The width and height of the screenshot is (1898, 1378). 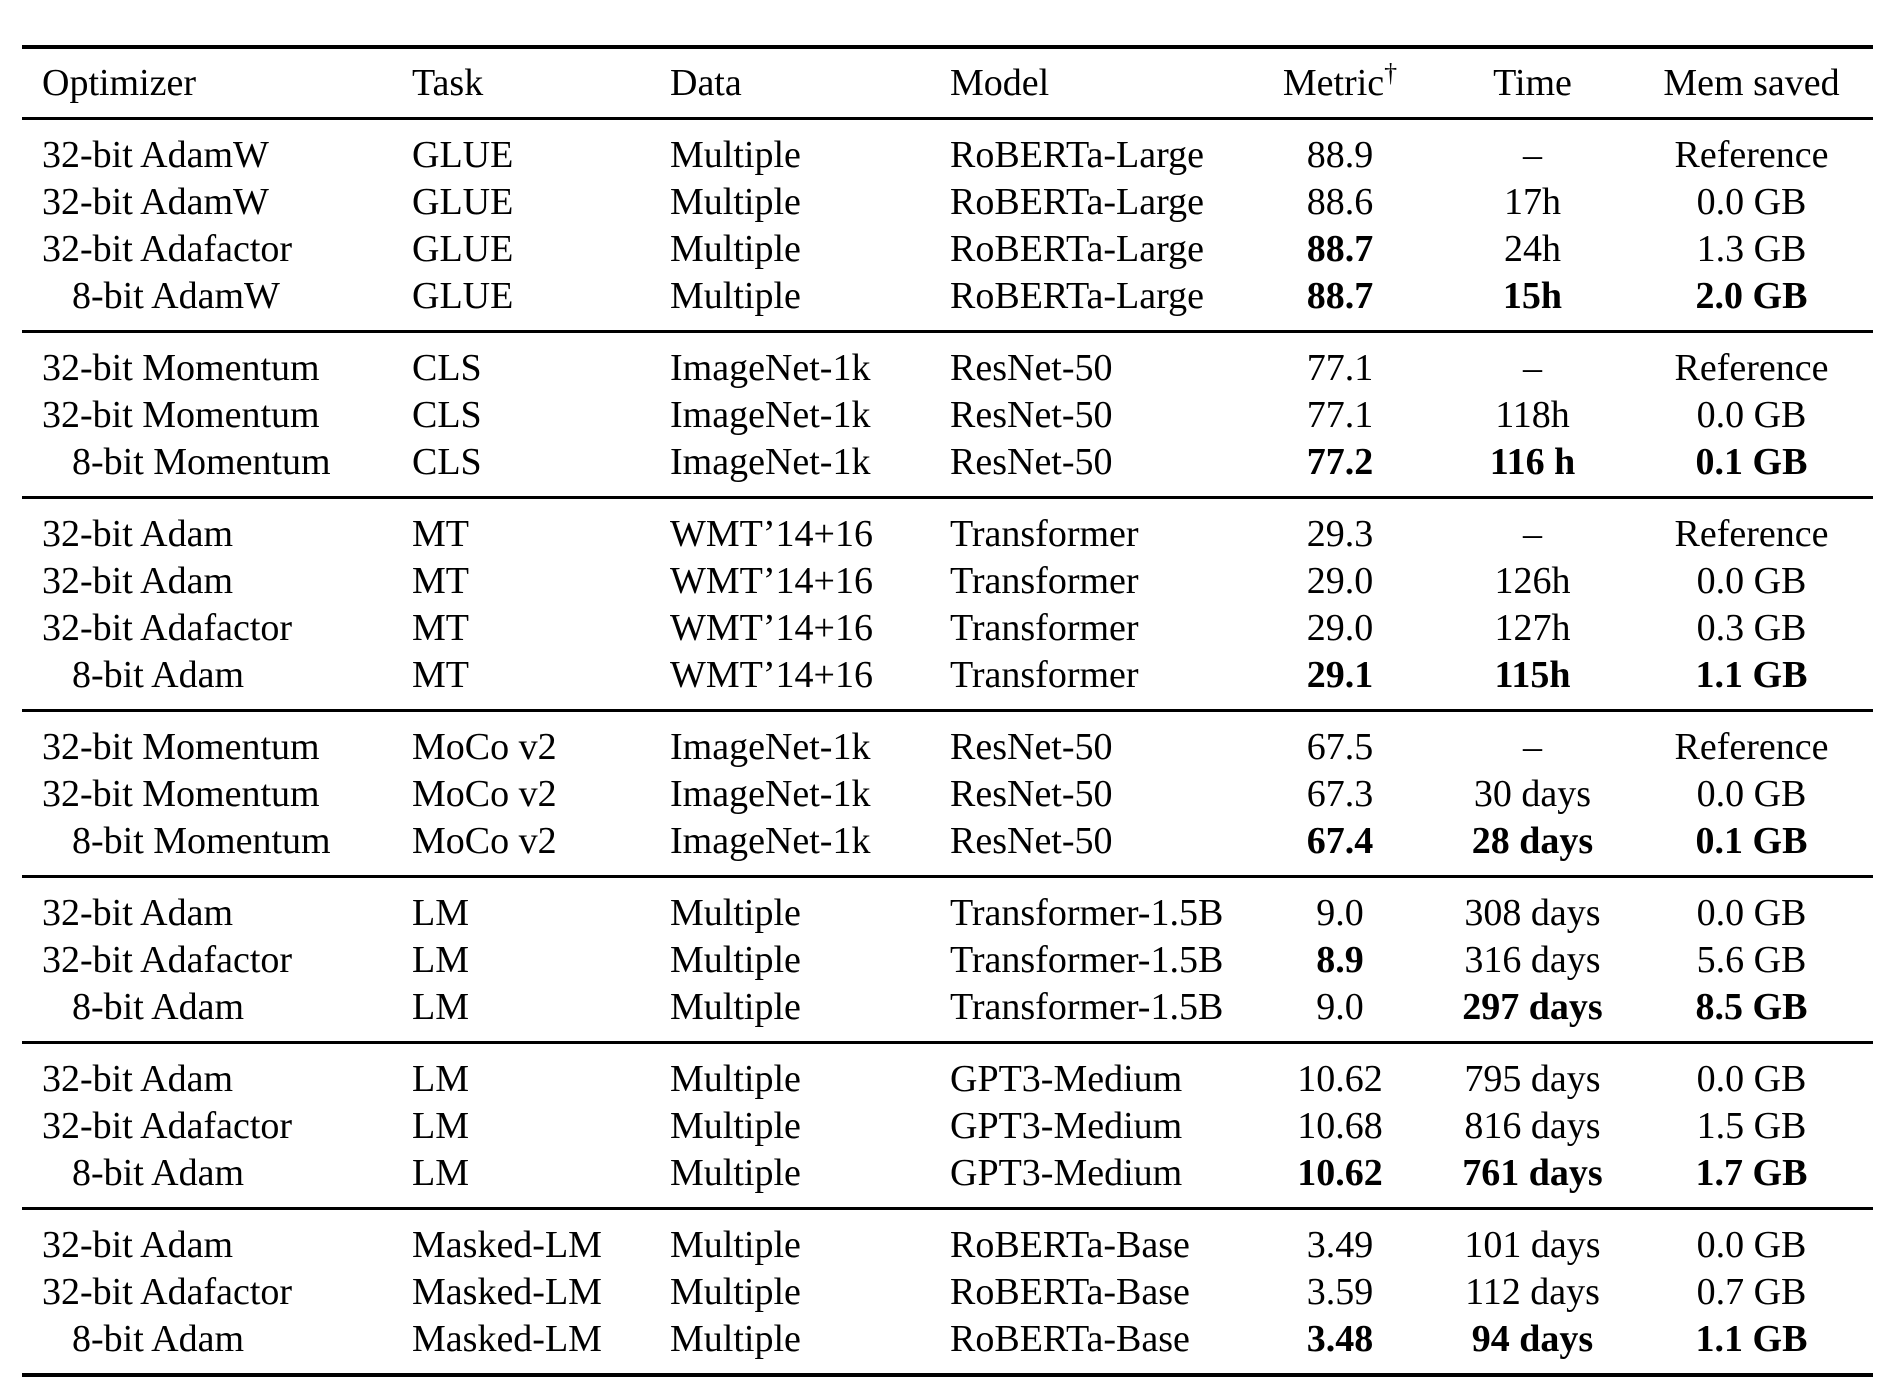 I want to click on cell-mem: 0.7 GB, so click(x=1751, y=1291).